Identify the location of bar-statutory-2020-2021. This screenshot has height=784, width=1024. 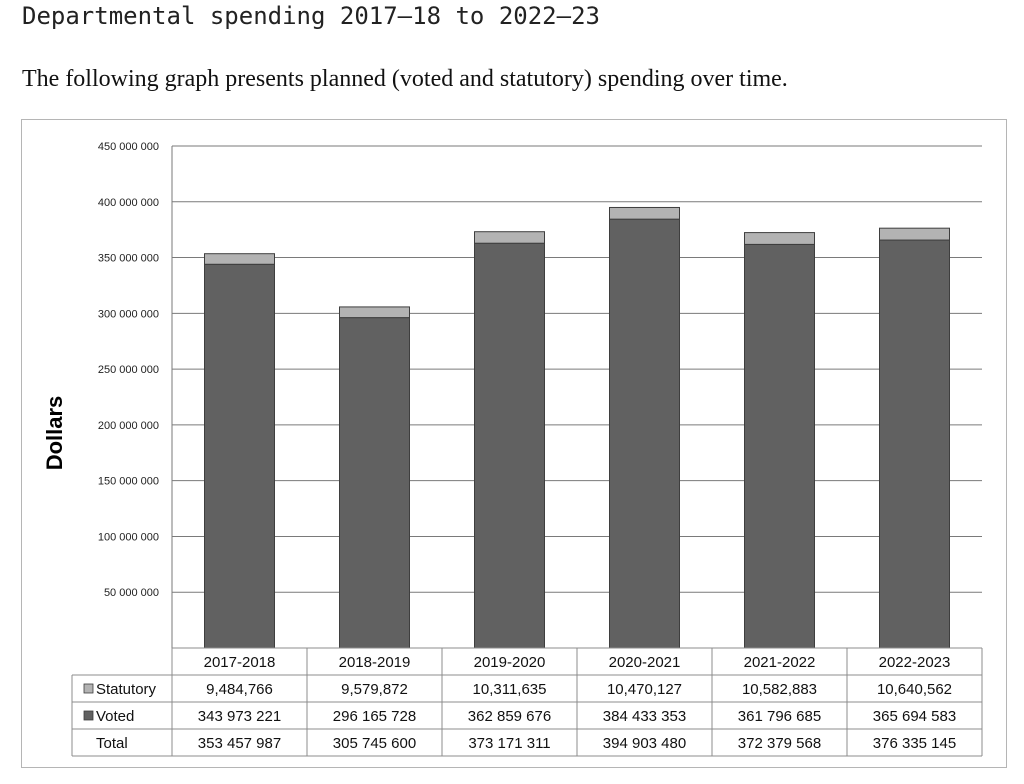
(644, 213).